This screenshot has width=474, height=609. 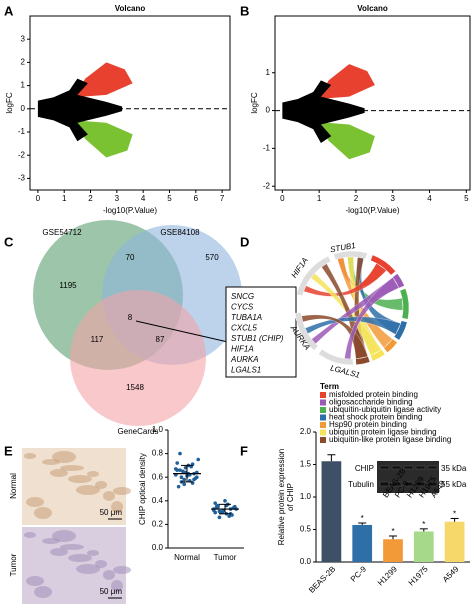 What do you see at coordinates (451, 574) in the screenshot?
I see `x-tick-label: A549` at bounding box center [451, 574].